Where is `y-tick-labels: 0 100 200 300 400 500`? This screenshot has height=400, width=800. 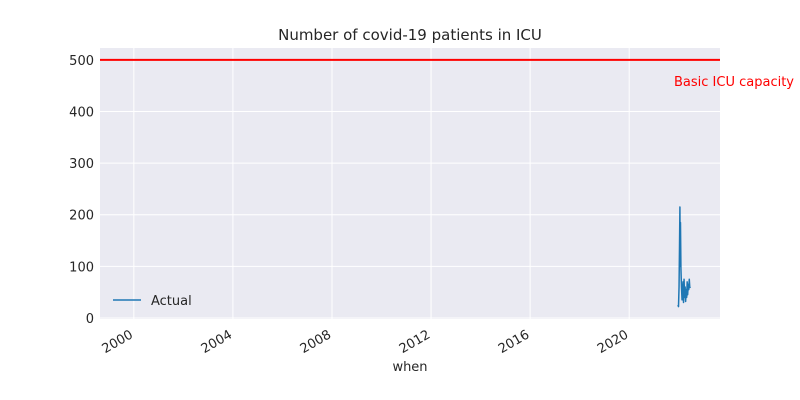
y-tick-labels: 0 100 200 300 400 500 is located at coordinates (81, 190).